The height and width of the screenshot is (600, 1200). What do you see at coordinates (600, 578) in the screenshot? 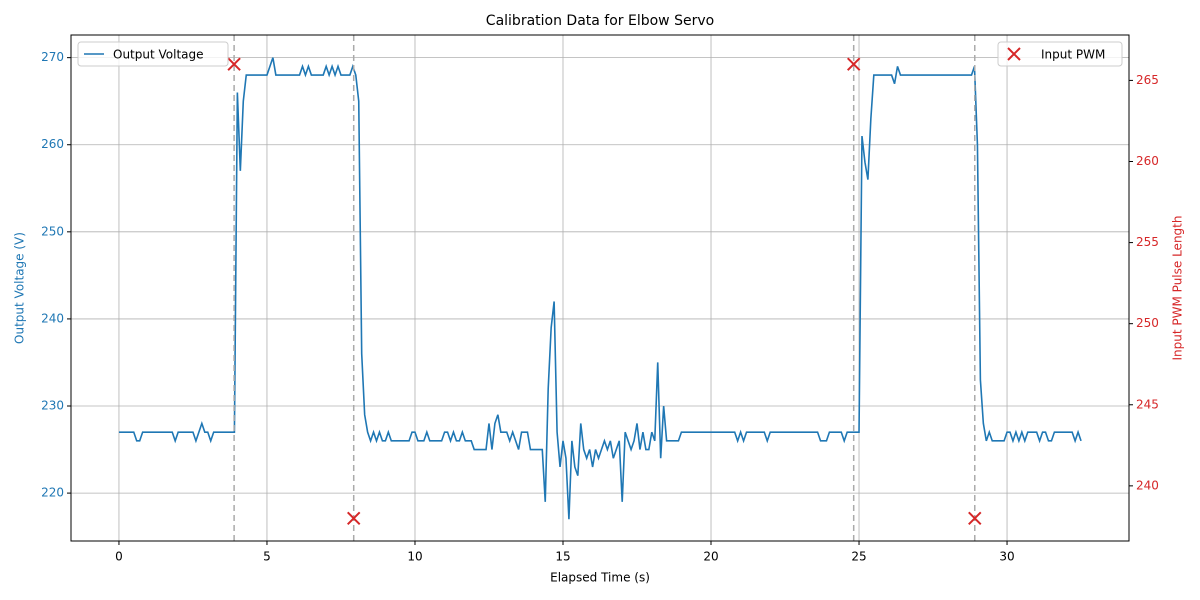
I see `x-axis-label: Elapsed Time (s)` at bounding box center [600, 578].